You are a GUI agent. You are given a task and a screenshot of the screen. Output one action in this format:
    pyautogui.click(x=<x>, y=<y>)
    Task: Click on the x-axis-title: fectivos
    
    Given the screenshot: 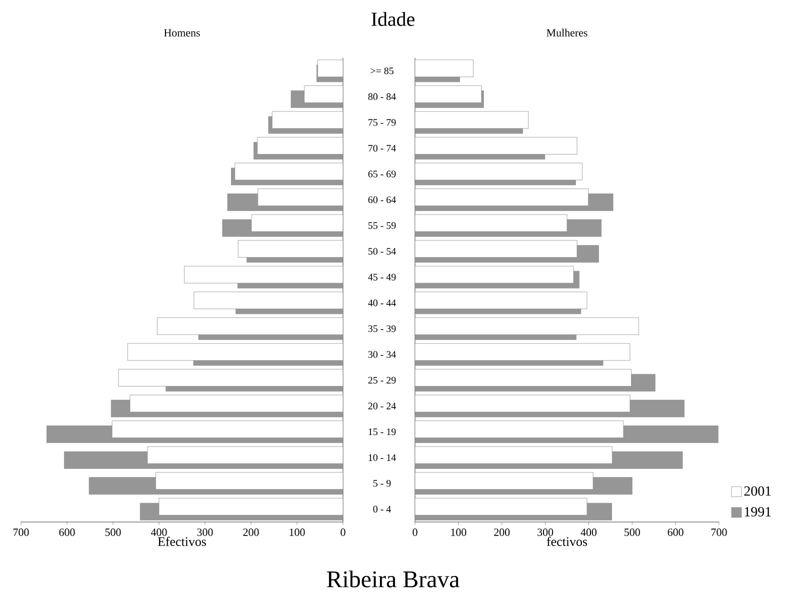 What is the action you would take?
    pyautogui.click(x=567, y=541)
    